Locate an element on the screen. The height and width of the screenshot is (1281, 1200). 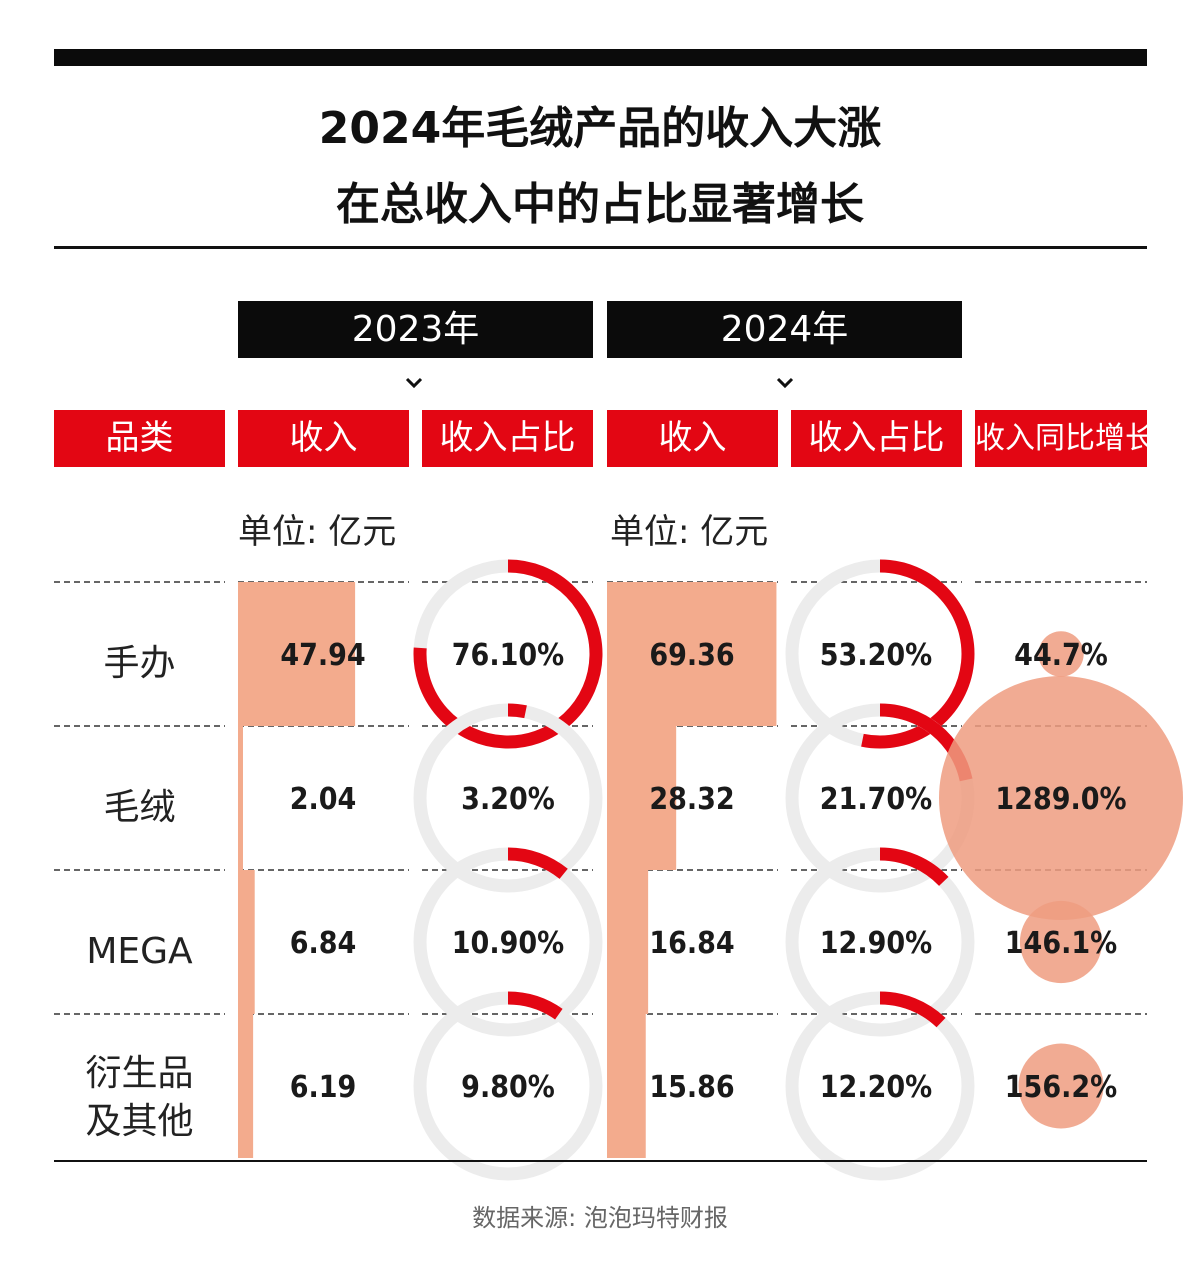
source-note: 数据来源: 泡泡玛特财报 is located at coordinates (600, 1218).